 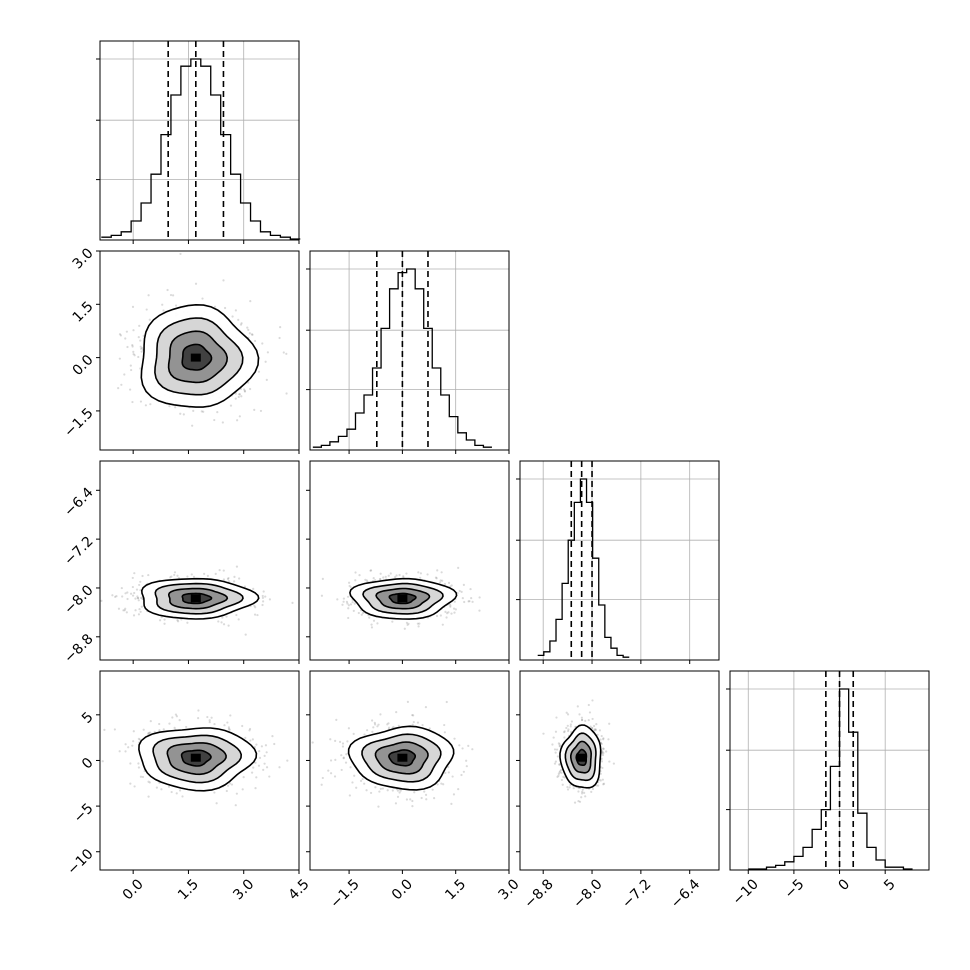 I want to click on y-tick-label: 0.0, so click(x=83, y=365).